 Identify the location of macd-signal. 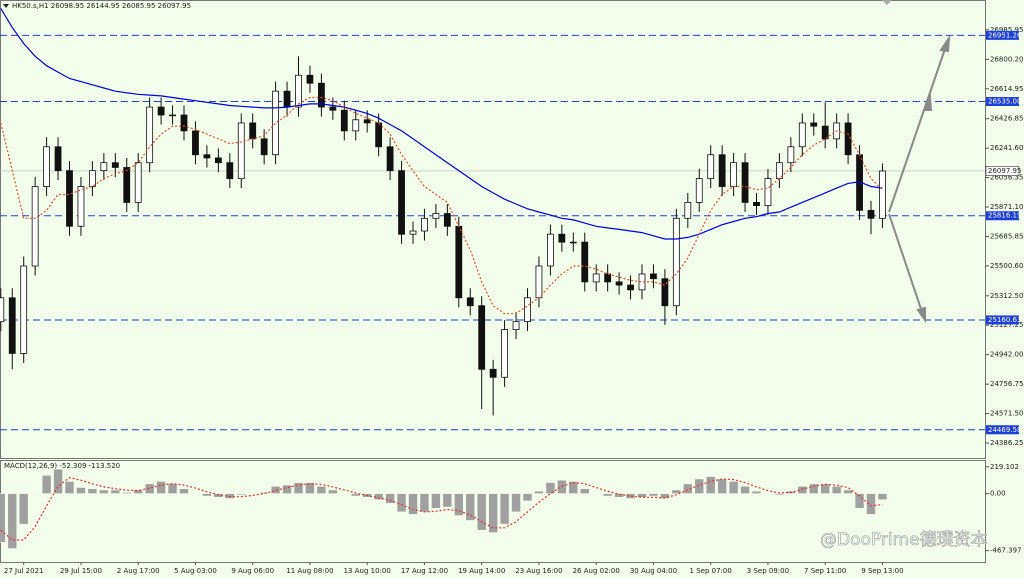
(441, 509).